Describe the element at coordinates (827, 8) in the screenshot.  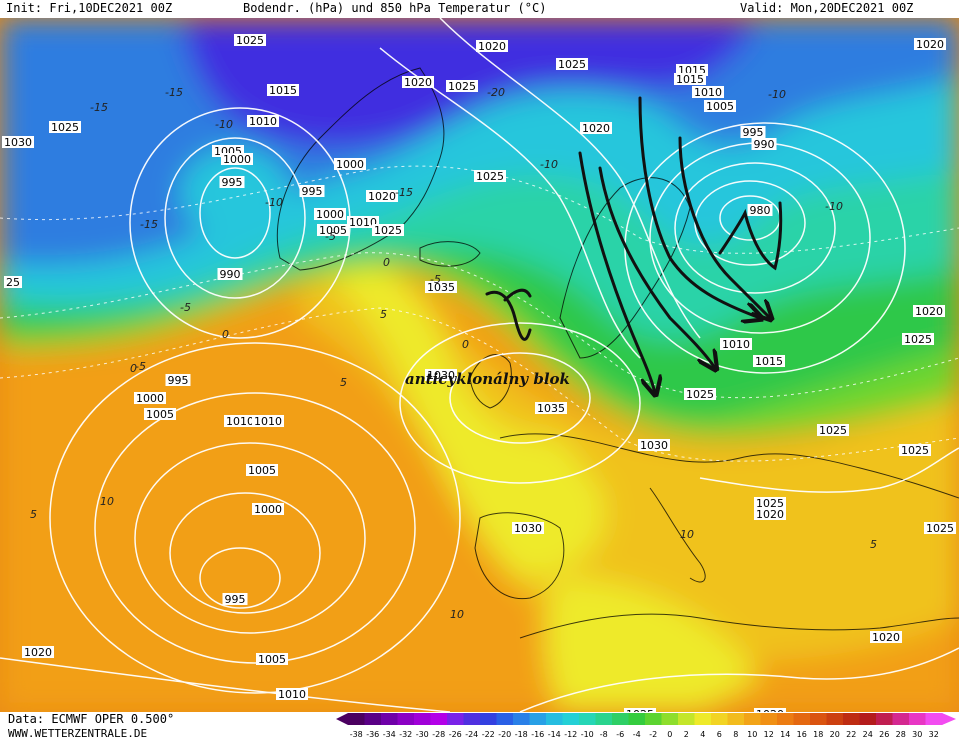
I see `valid-time: Valid: Mon,20DEC2021 00Z` at that location.